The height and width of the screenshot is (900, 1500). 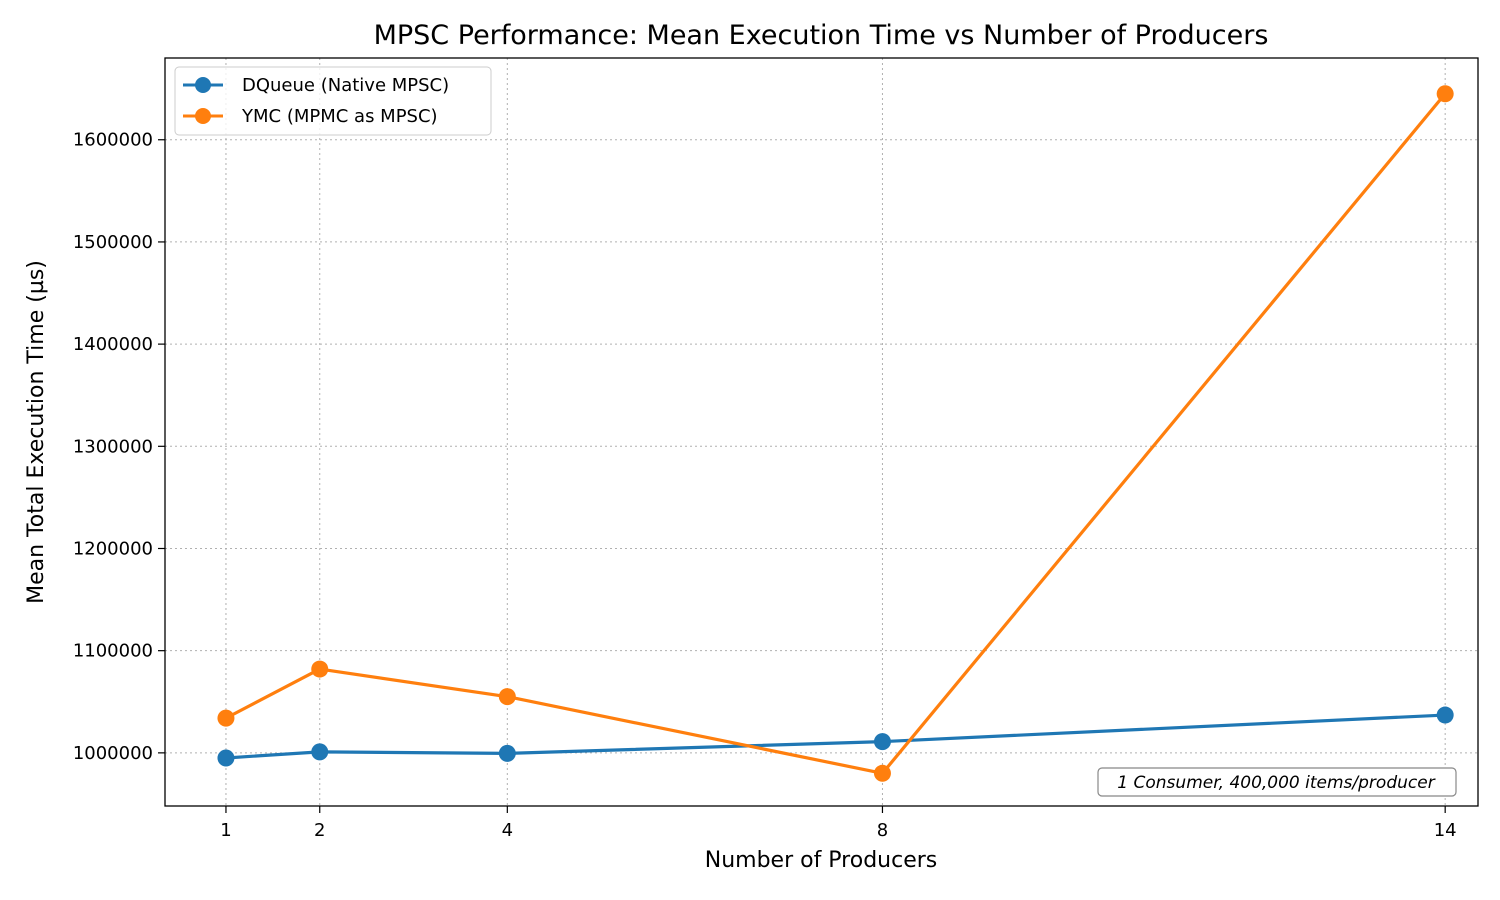 What do you see at coordinates (113, 140) in the screenshot?
I see `y-tick-label: 1600000` at bounding box center [113, 140].